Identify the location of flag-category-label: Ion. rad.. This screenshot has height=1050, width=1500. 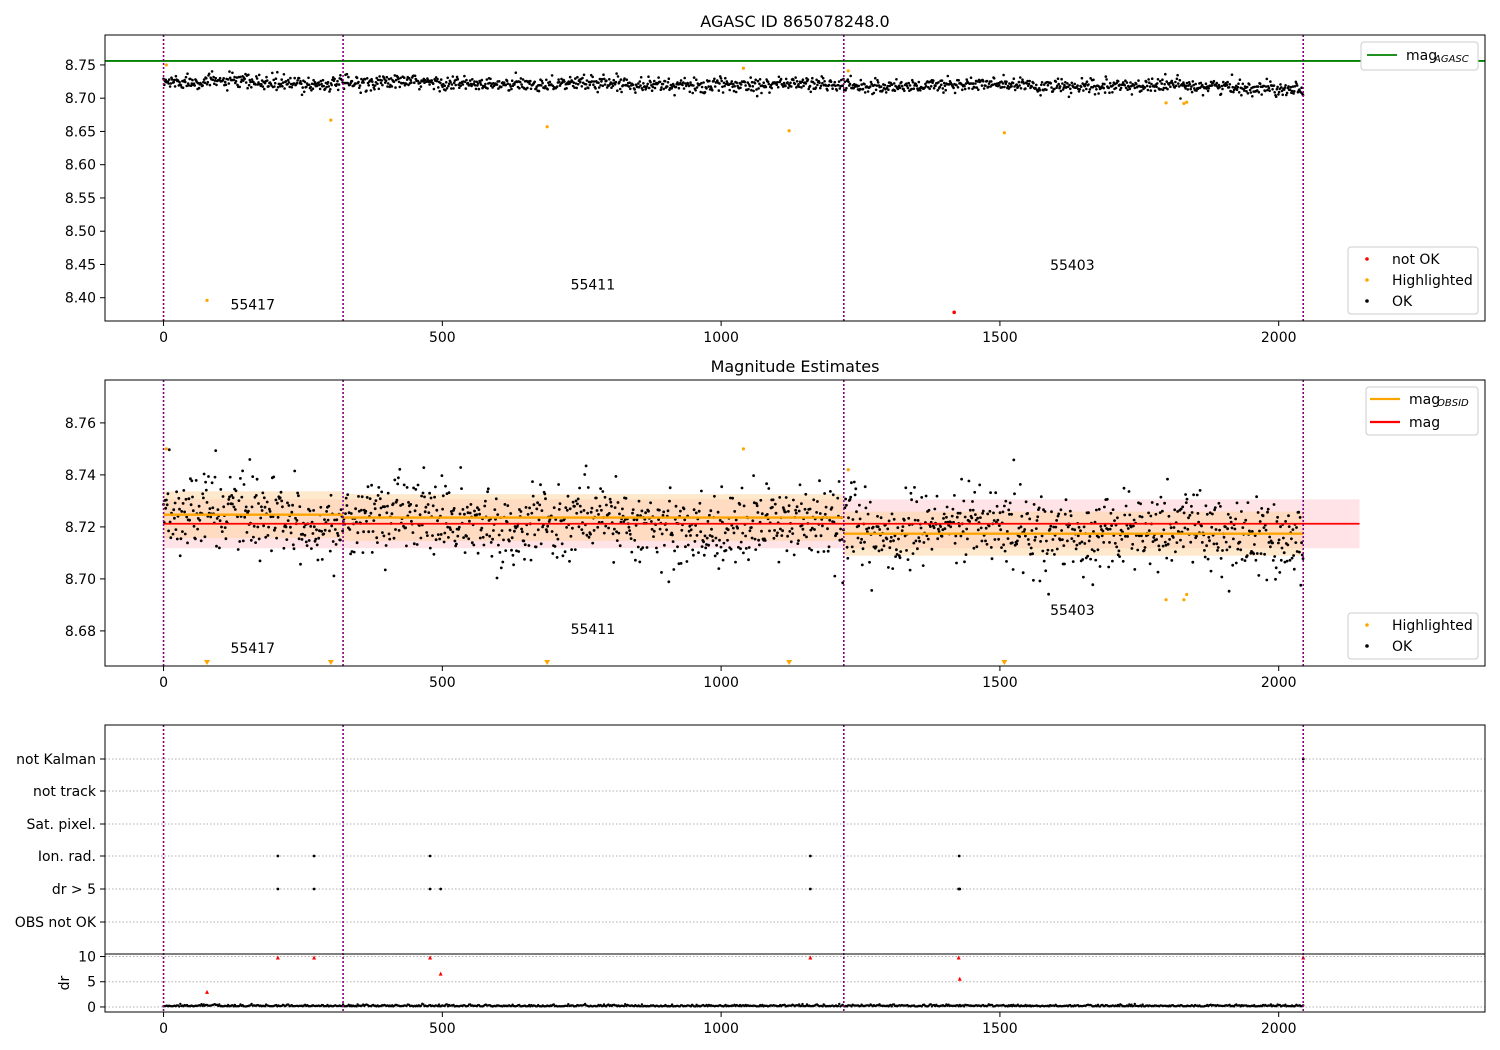
(67, 857).